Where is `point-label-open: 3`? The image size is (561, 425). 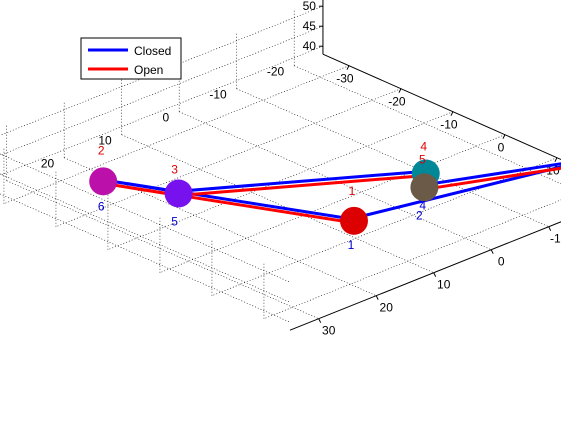
point-label-open: 3 is located at coordinates (174, 170).